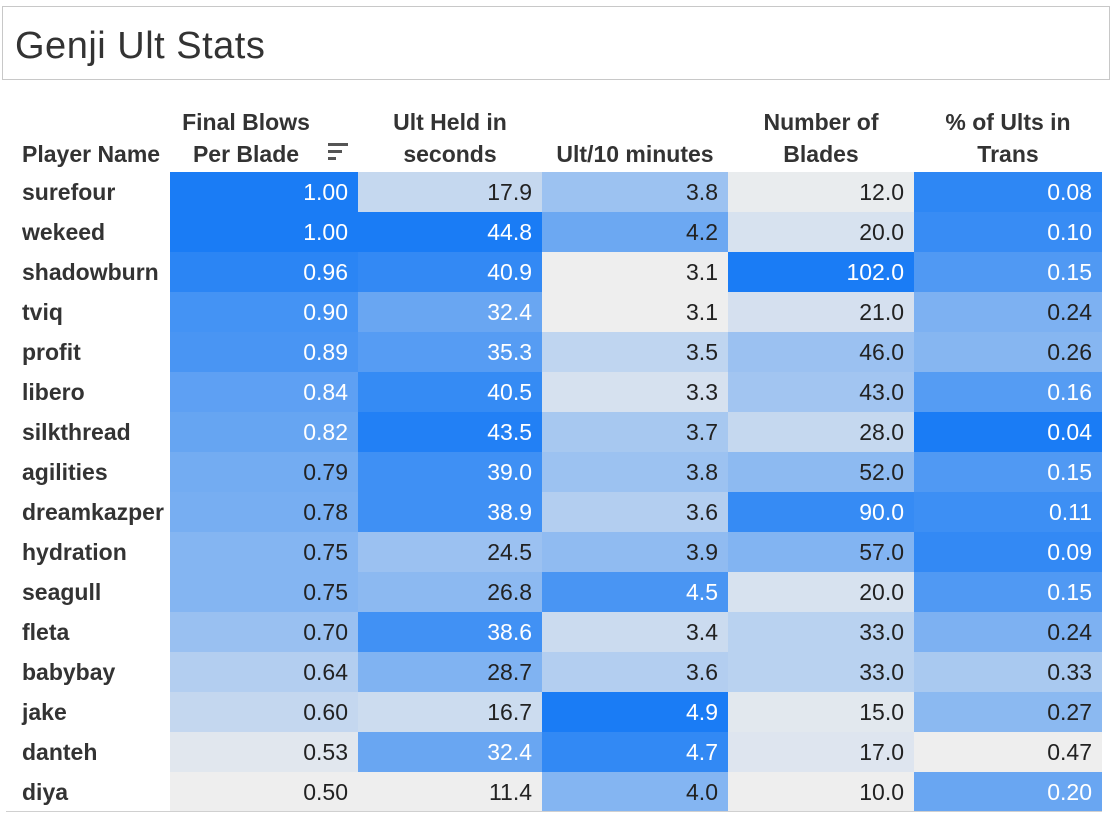 The width and height of the screenshot is (1114, 838). I want to click on column-header-rate: Ult/10 minutes, so click(635, 135).